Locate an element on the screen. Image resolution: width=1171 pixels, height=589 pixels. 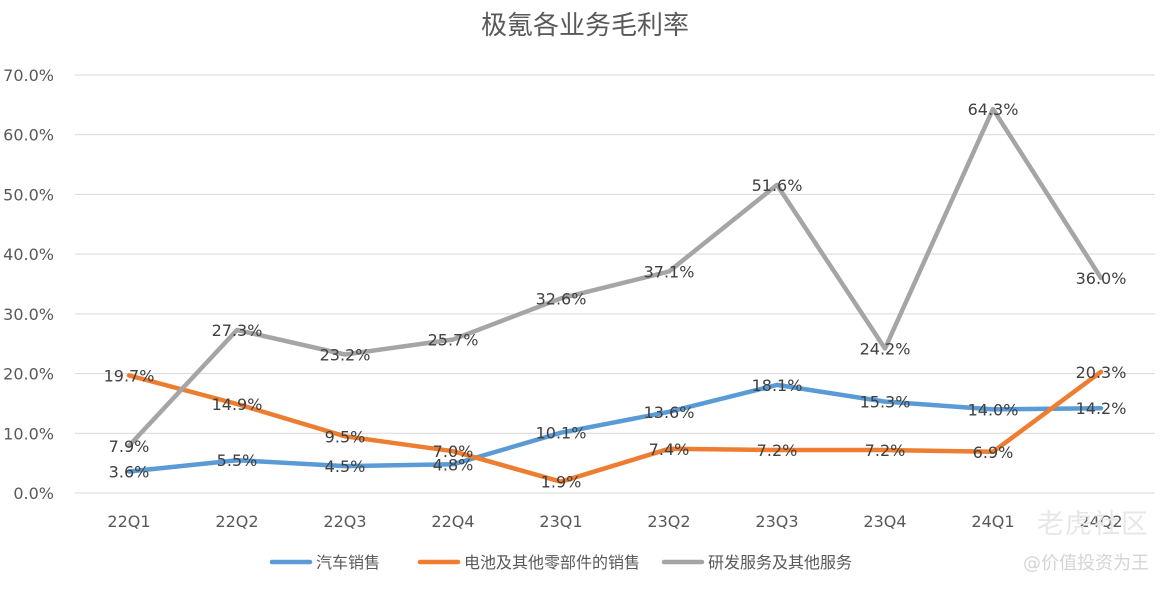
y-tick-label: 60.0% is located at coordinates (28, 135).